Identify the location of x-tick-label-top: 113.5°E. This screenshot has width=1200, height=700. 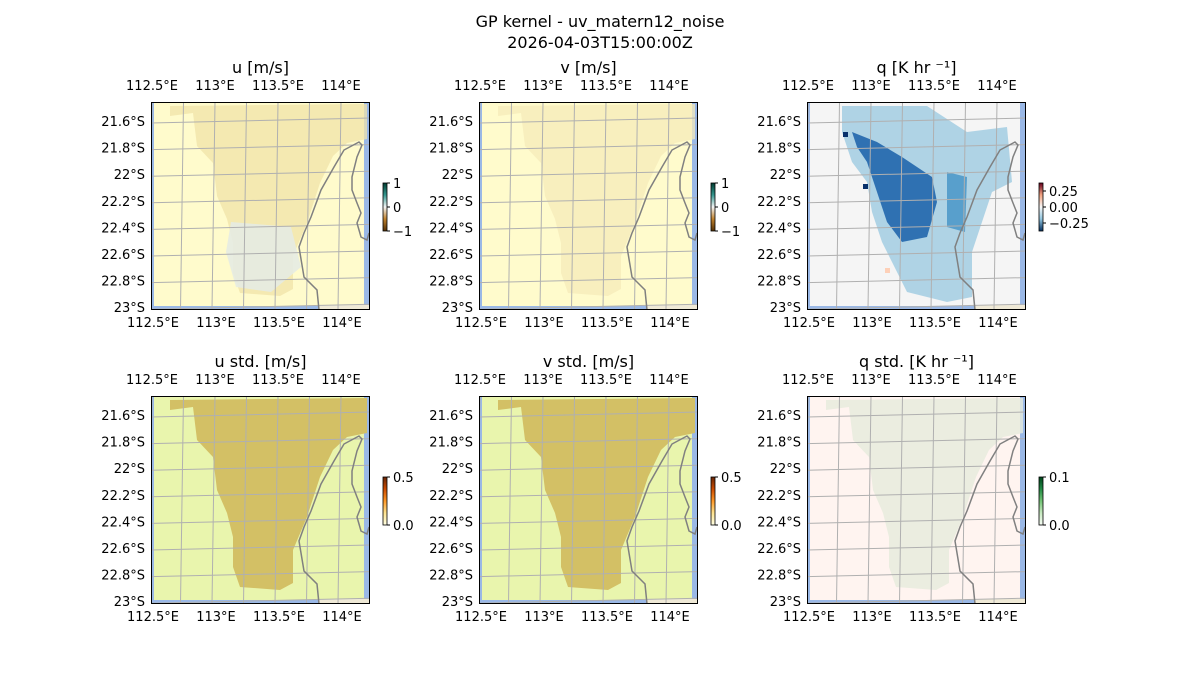
(934, 86).